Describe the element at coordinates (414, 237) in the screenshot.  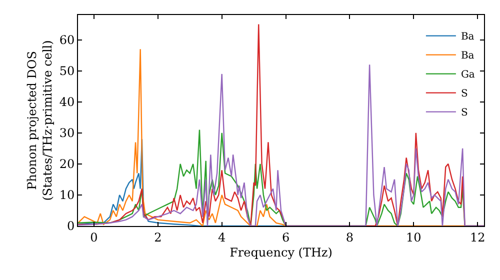
I see `x-tick-label: 10` at that location.